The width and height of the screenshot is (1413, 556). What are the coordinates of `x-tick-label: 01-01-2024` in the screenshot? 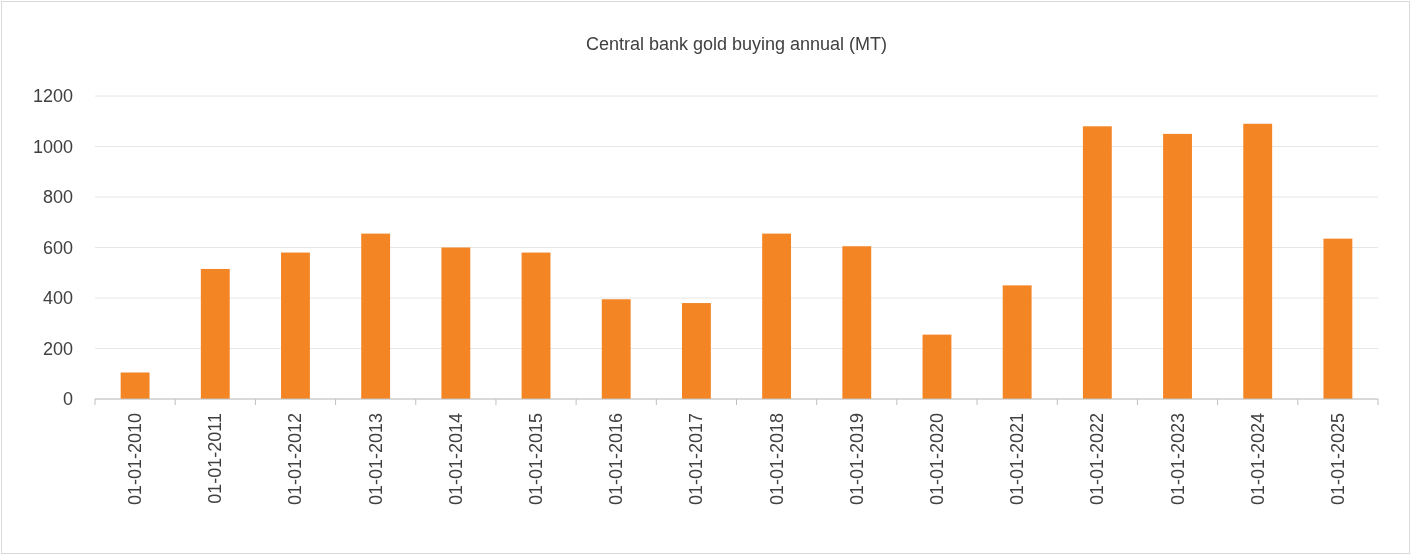 It's located at (1257, 459).